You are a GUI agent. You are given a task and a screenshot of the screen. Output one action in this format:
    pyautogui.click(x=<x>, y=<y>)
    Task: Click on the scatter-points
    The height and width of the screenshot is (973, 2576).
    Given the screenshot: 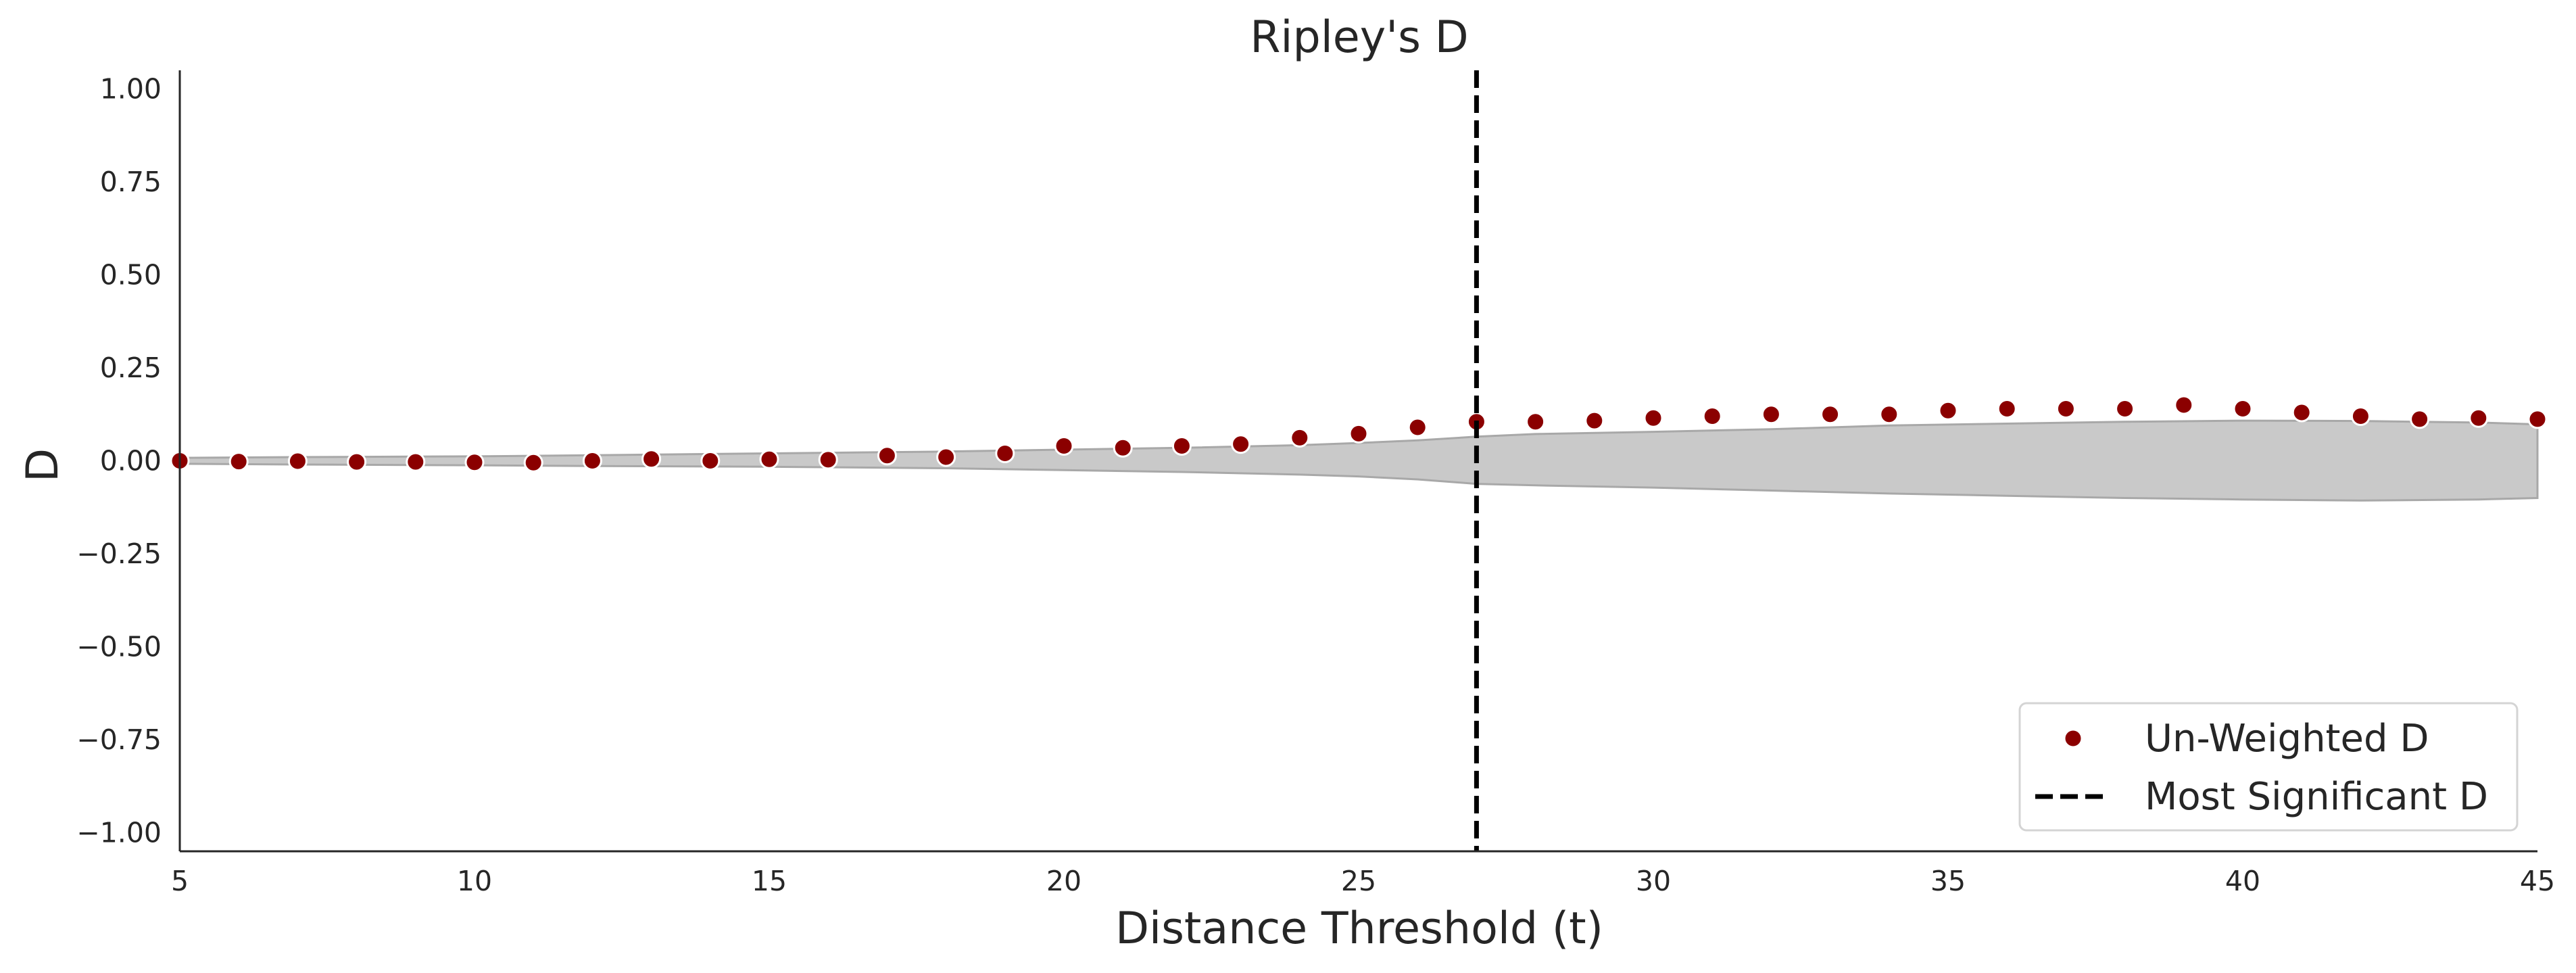 What is the action you would take?
    pyautogui.click(x=1359, y=434)
    